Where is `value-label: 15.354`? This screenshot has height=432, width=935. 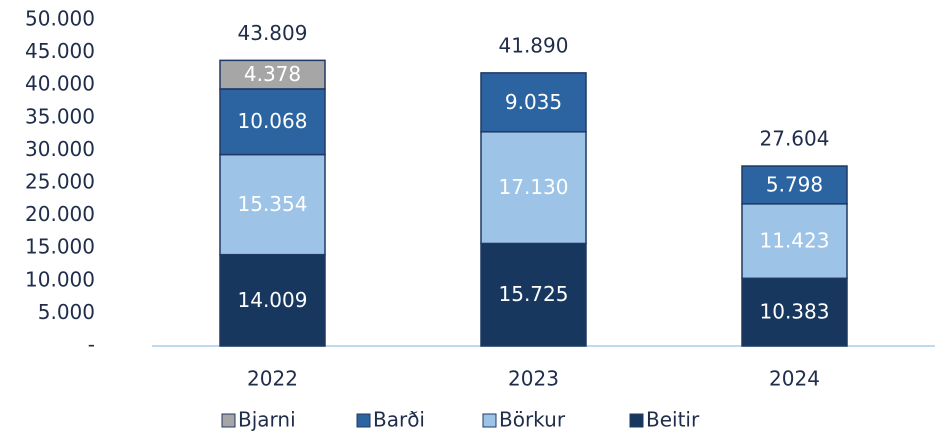 value-label: 15.354 is located at coordinates (273, 204).